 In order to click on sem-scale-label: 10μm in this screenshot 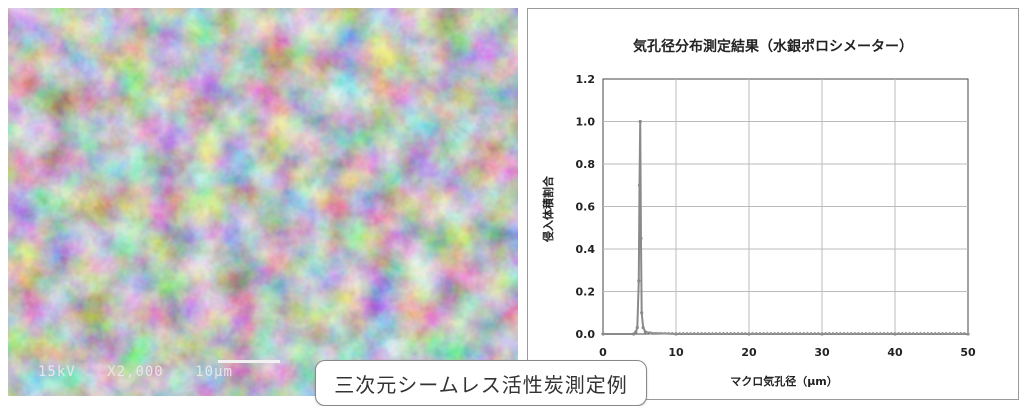, I will do `click(214, 372)`.